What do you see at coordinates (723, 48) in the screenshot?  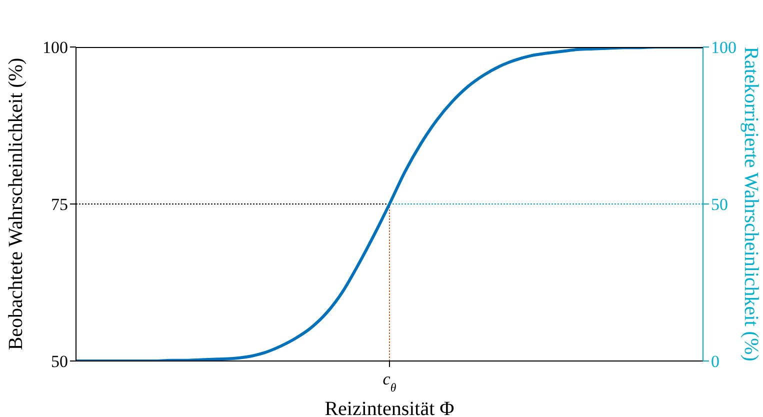 I see `y2-tick-label: 100` at bounding box center [723, 48].